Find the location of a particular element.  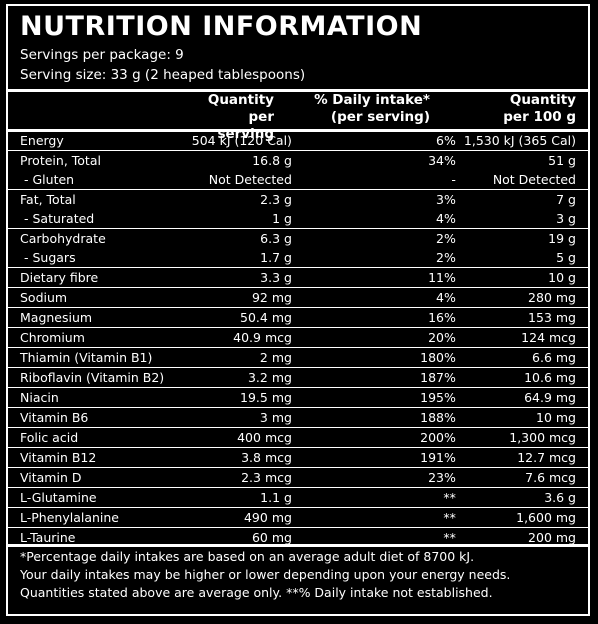

table-row: L-Phenylalanine 490 mg ** 1,600 mg is located at coordinates (298, 517).